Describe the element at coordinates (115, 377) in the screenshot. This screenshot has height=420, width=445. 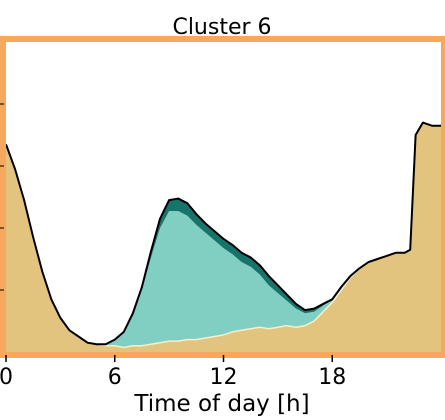
I see `x-tick-label: 6` at that location.